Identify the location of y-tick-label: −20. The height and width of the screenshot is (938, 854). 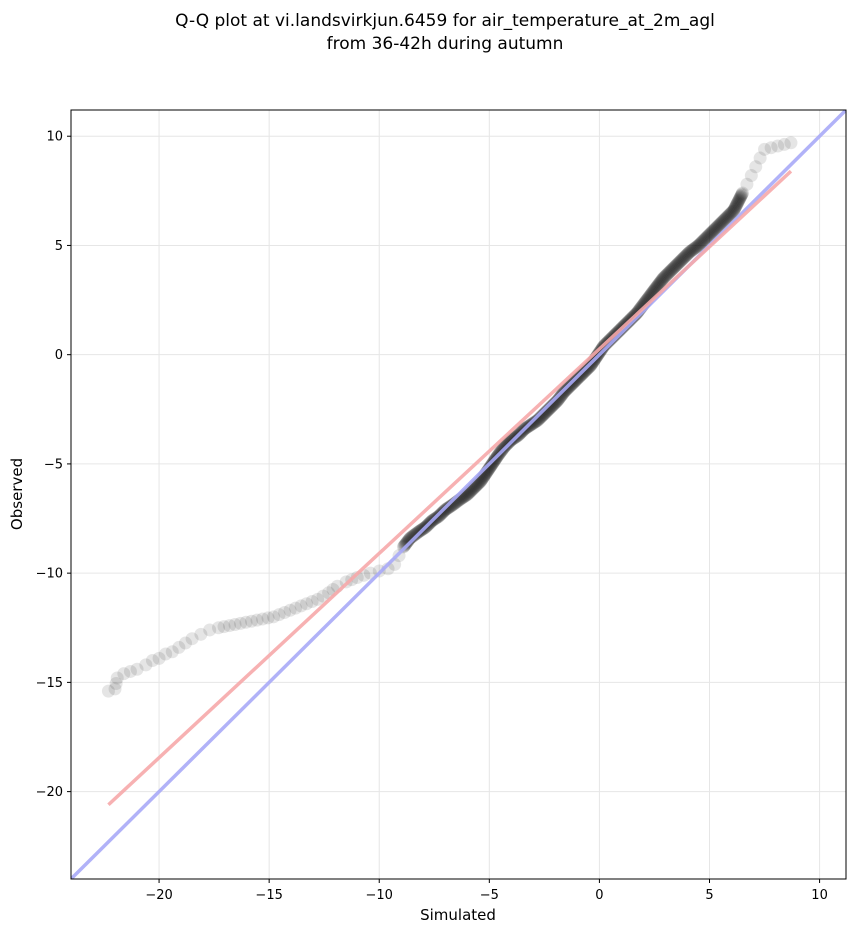
(49, 792).